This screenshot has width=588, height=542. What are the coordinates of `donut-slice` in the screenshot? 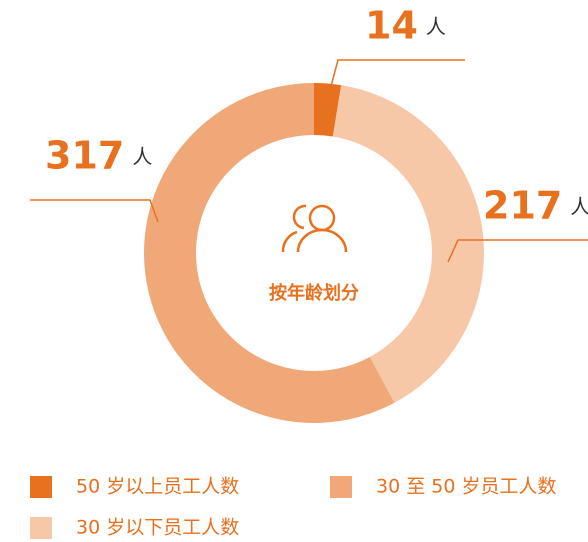 It's located at (328, 110).